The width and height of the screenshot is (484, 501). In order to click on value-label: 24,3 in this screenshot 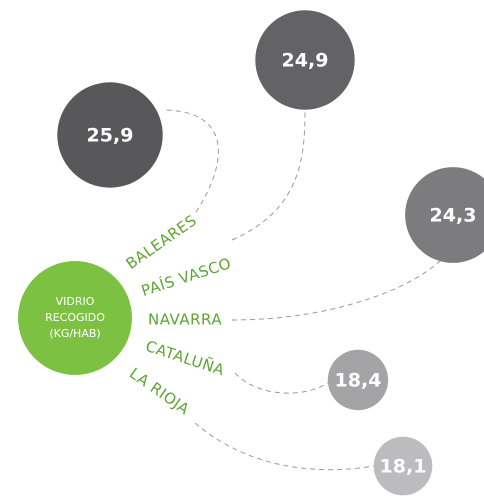, I will do `click(453, 216)`.